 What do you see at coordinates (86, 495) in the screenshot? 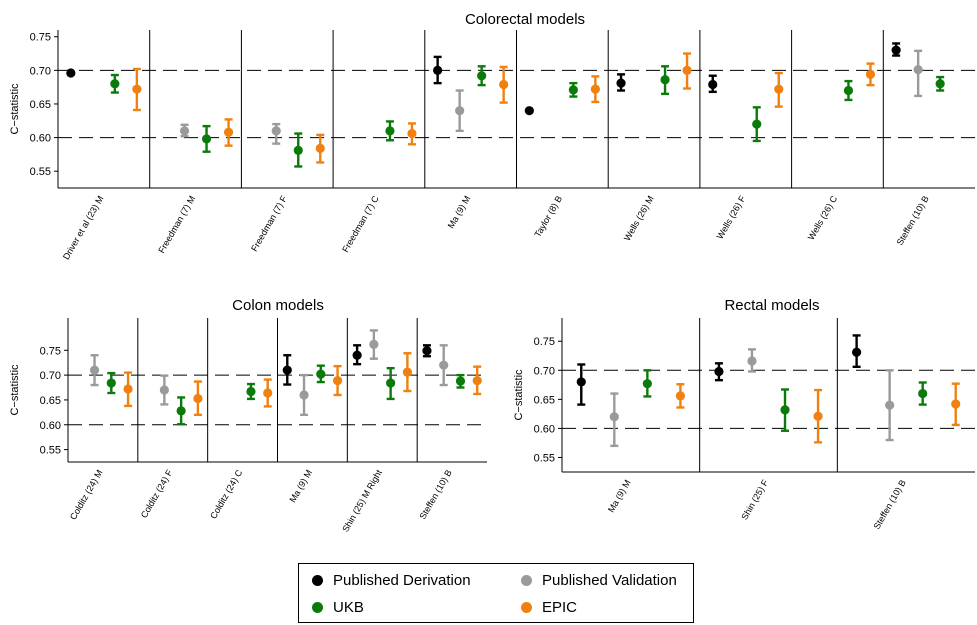
I see `category-label: Colditz (24) M` at bounding box center [86, 495].